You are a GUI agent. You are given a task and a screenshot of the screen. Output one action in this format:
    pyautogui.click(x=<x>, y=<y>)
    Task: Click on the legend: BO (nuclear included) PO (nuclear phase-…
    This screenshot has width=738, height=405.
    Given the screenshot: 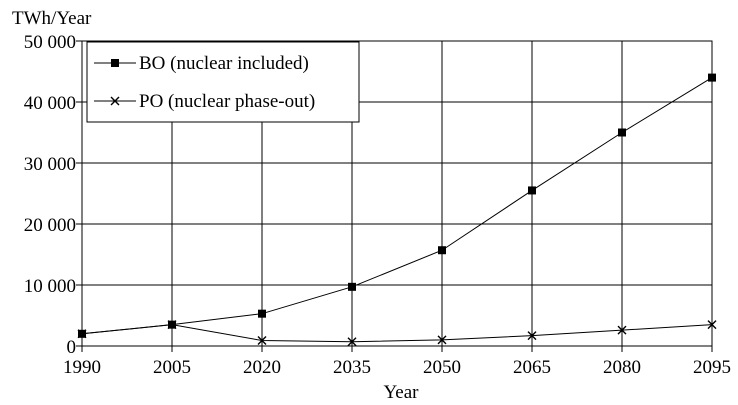 What is the action you would take?
    pyautogui.click(x=223, y=82)
    